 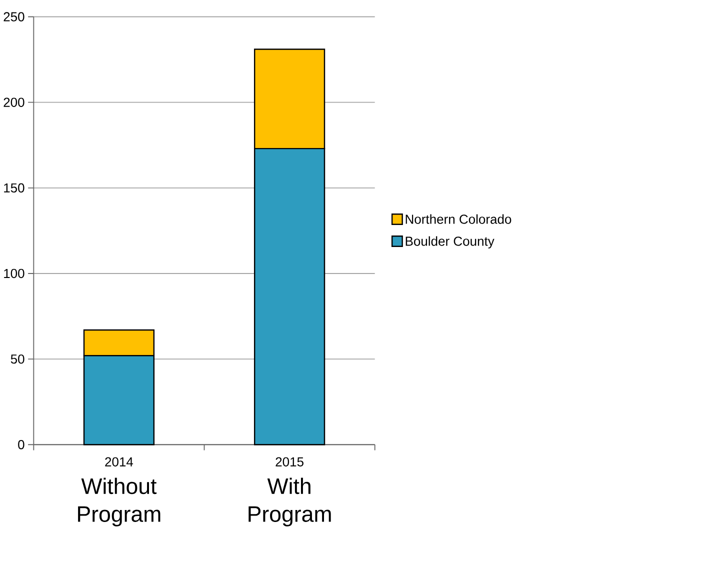 What do you see at coordinates (450, 242) in the screenshot?
I see `legend-label: Boulder County` at bounding box center [450, 242].